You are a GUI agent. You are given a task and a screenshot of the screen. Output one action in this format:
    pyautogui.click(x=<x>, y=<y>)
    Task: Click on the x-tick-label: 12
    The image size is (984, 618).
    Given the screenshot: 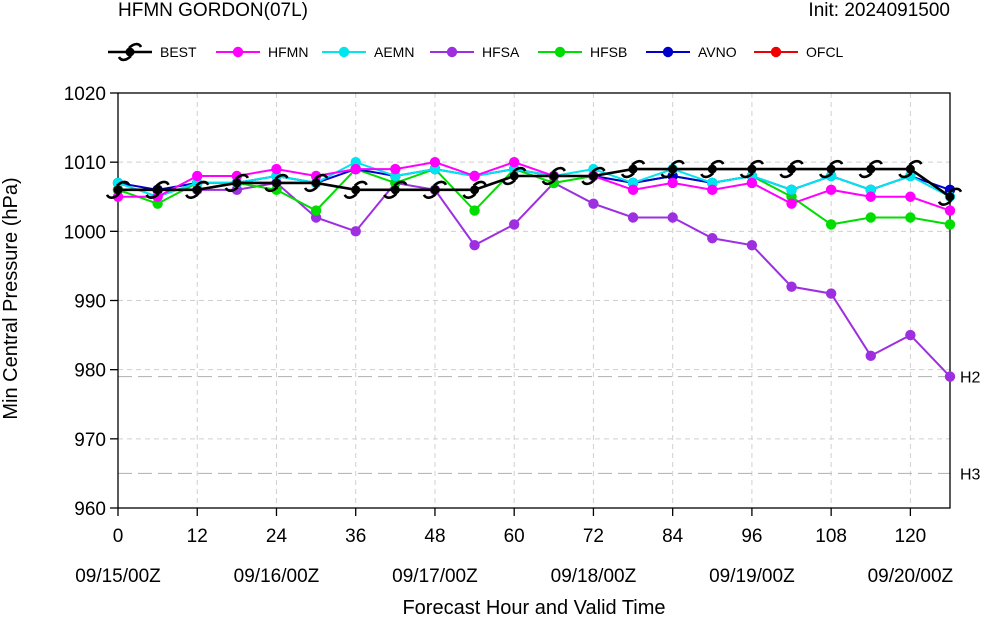 What is the action you would take?
    pyautogui.click(x=197, y=536)
    